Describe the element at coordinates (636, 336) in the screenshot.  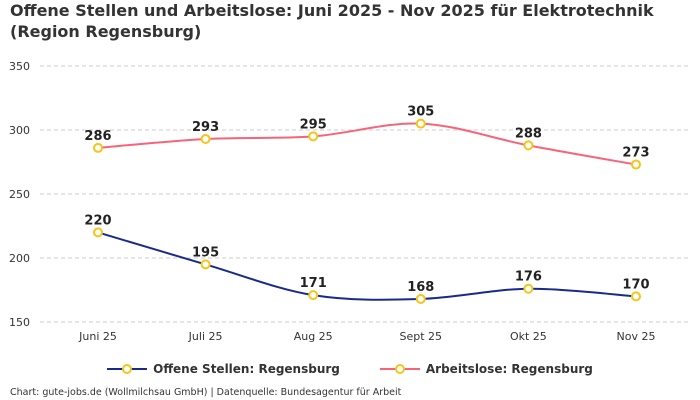
I see `x-tick-label: Nov 25` at that location.